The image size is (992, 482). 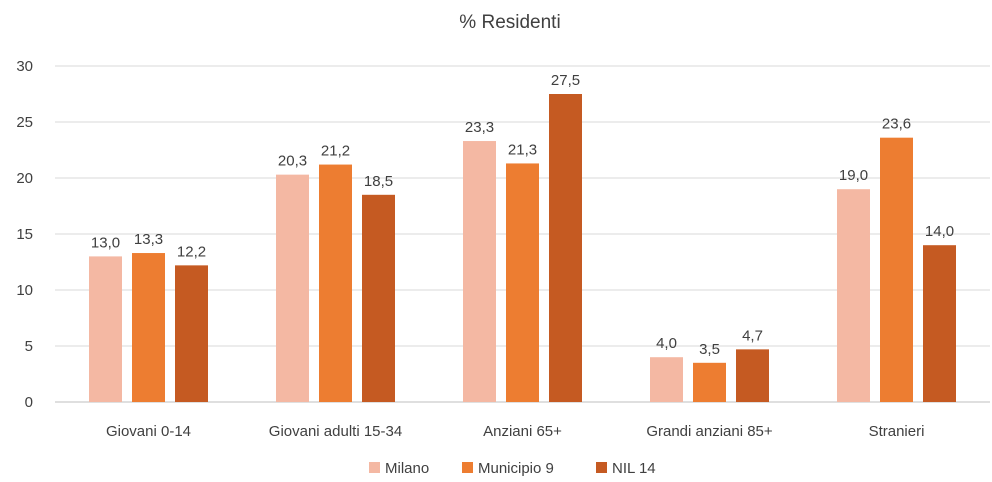 I want to click on data-label: 3,5, so click(x=709, y=349).